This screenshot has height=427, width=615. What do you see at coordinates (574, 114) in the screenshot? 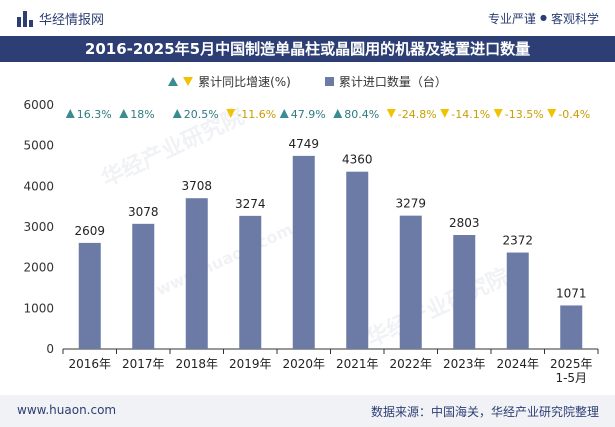
I see `growth-label: -0.4%` at bounding box center [574, 114].